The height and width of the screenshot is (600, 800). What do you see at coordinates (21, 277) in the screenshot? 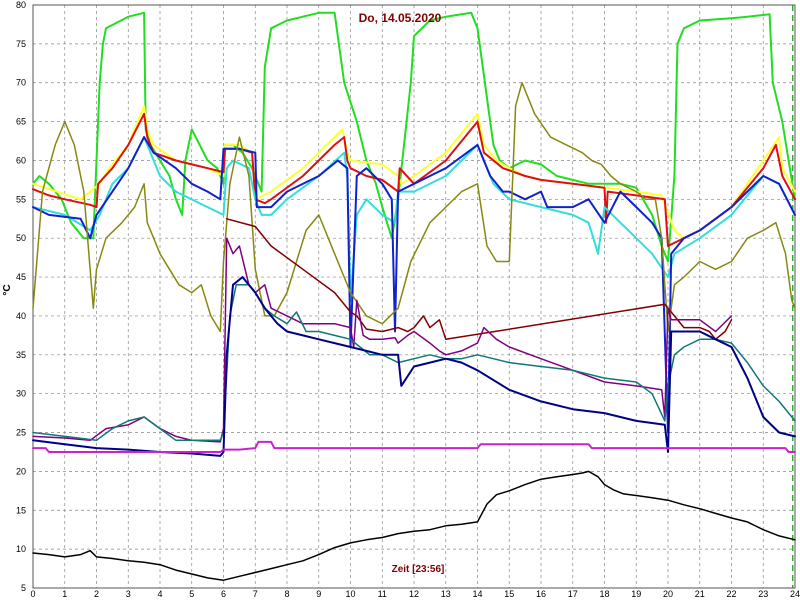
I see `y-tick-label: 45` at bounding box center [21, 277].